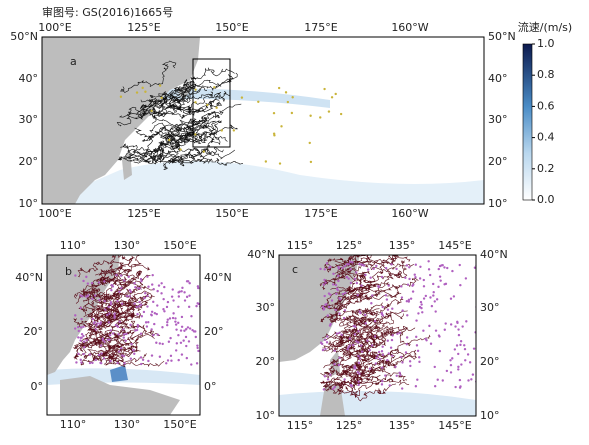 The height and width of the screenshot is (445, 589). Describe the element at coordinates (546, 105) in the screenshot. I see `colorbar-tick-label: 0.6` at that location.